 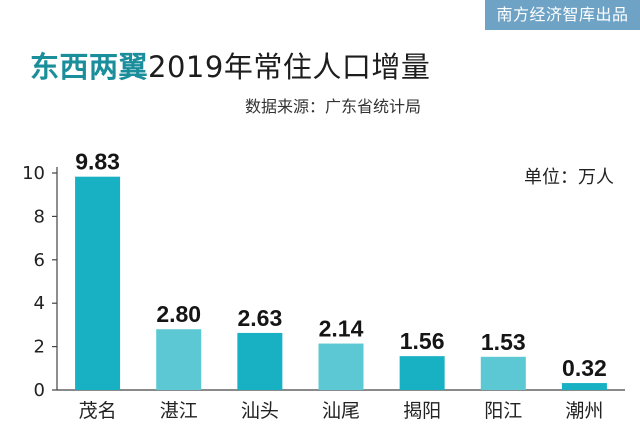 What do you see at coordinates (39, 347) in the screenshot?
I see `y-tick-label: 2` at bounding box center [39, 347].